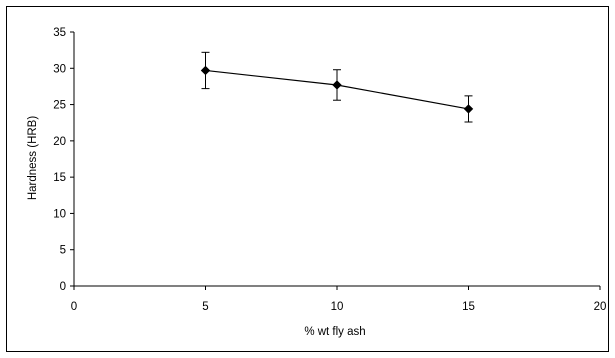  Describe the element at coordinates (59, 69) in the screenshot. I see `y-tick-label: 30` at that location.